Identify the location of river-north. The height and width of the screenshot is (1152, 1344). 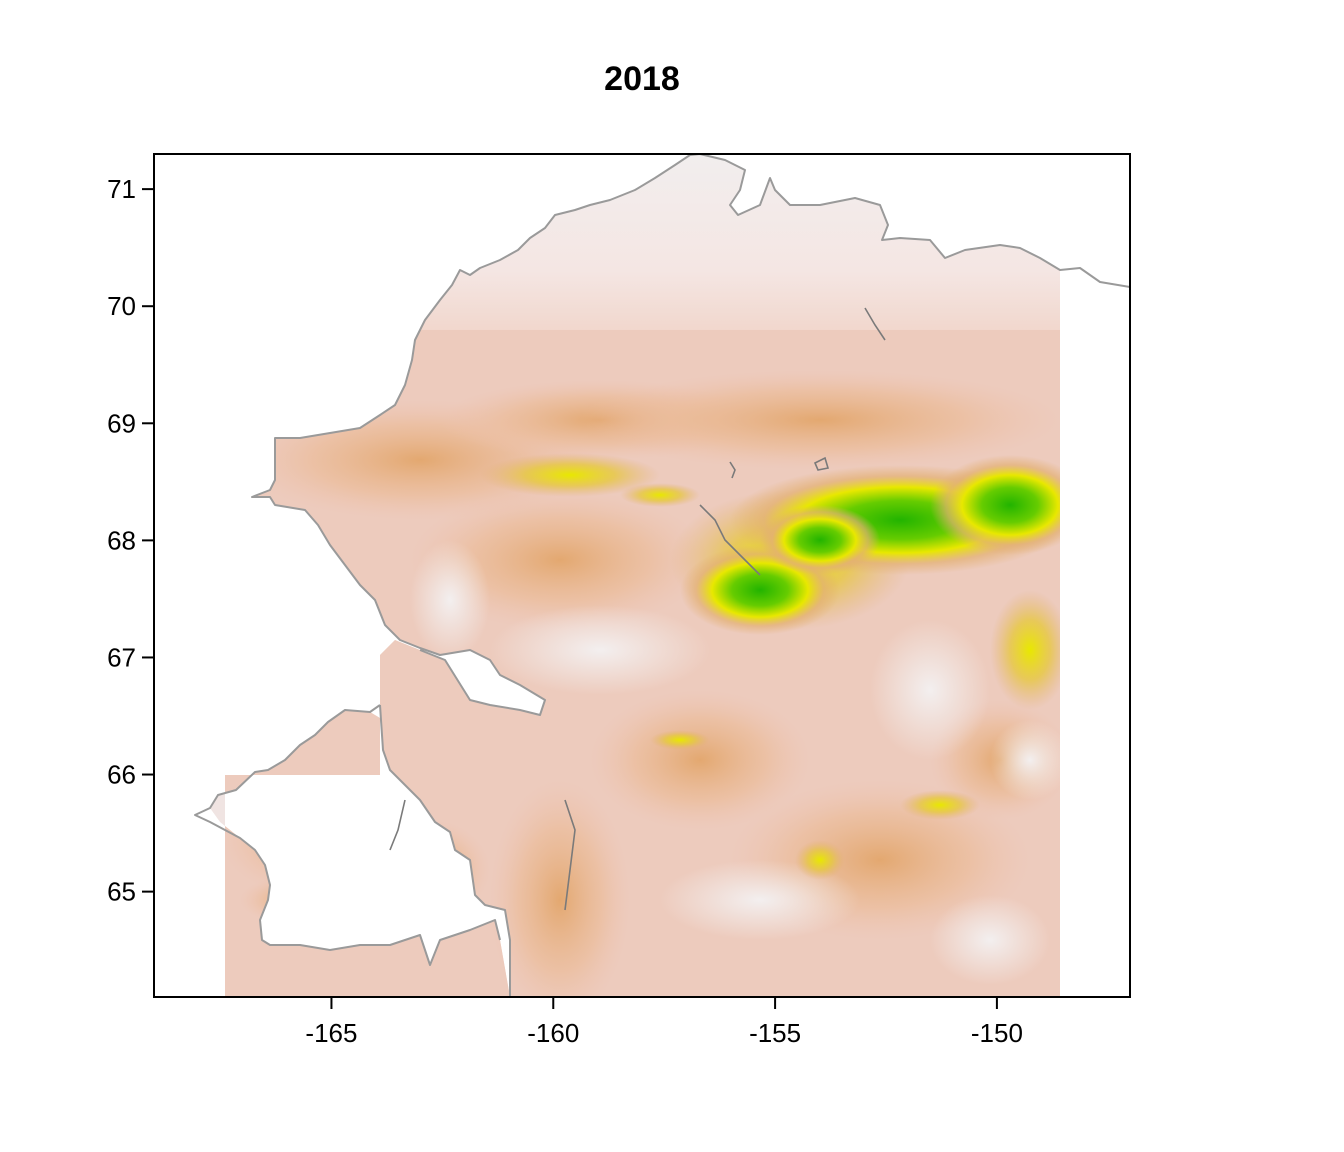
(875, 324).